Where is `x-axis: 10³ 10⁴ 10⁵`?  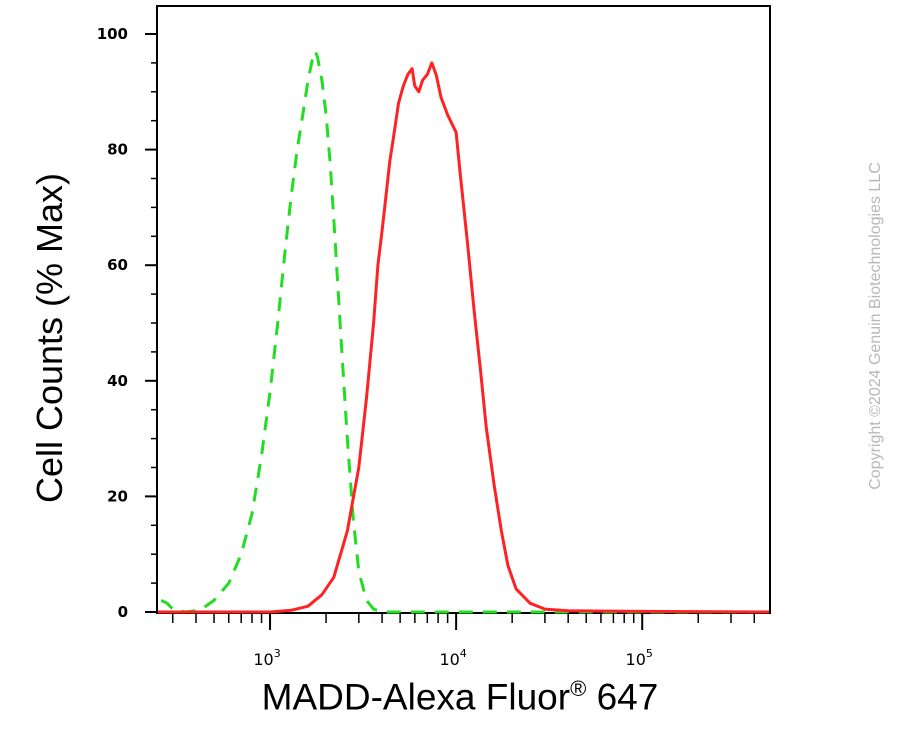 x-axis: 10³ 10⁴ 10⁵ is located at coordinates (463, 641).